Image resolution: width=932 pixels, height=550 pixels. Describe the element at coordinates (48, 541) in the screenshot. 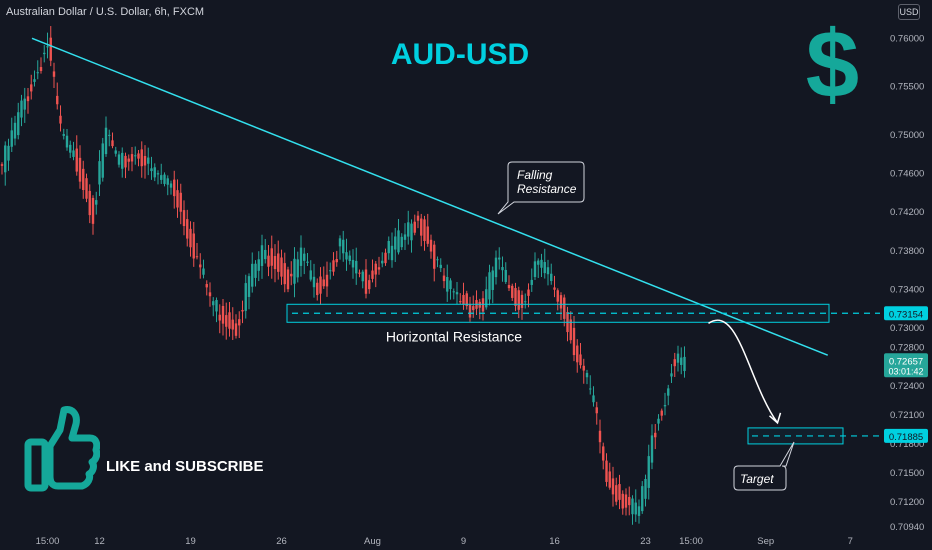

I see `x-tick-label: 15:00` at that location.